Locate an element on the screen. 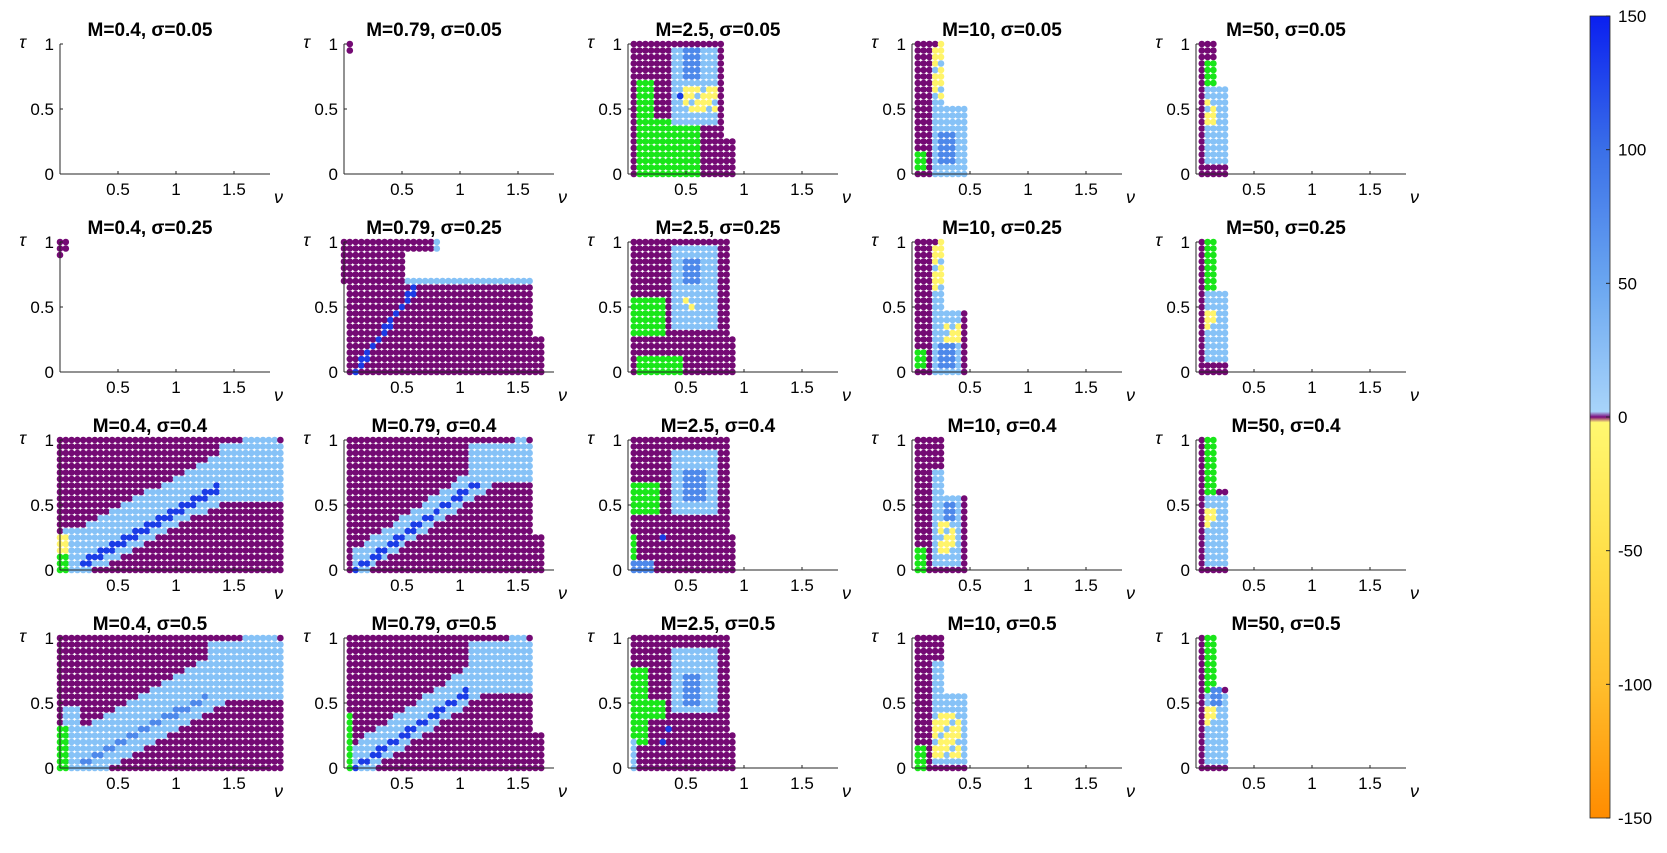 This screenshot has height=853, width=1667. x-axis-label: ν is located at coordinates (1130, 395).